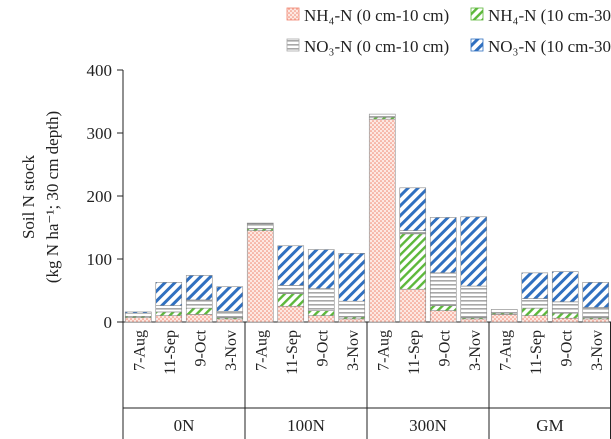 This screenshot has height=439, width=611. I want to click on y-tick-label: 100, so click(100, 259).